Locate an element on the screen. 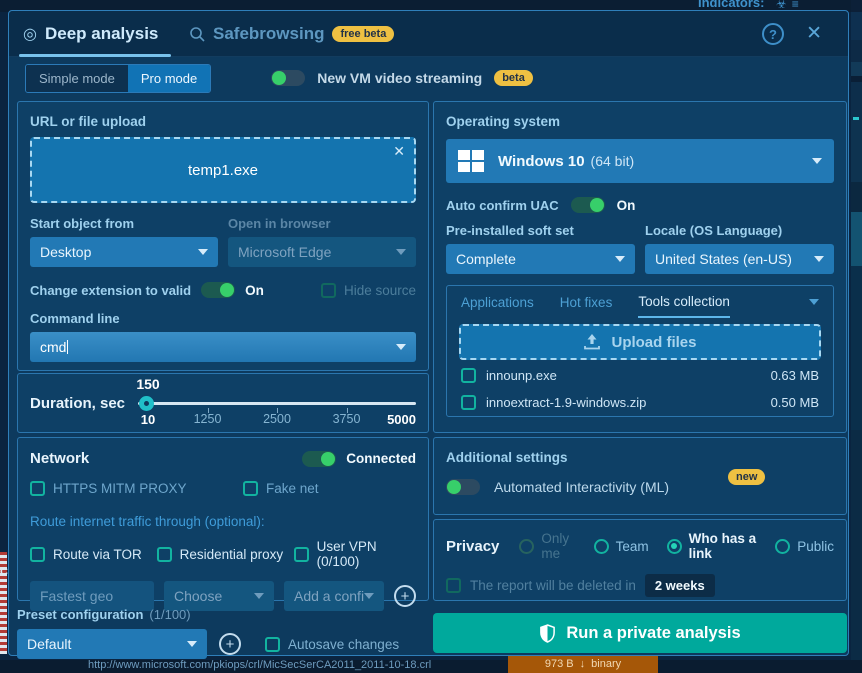 This screenshot has height=673, width=862. open-browser-value: Microsoft Edge is located at coordinates (285, 252).